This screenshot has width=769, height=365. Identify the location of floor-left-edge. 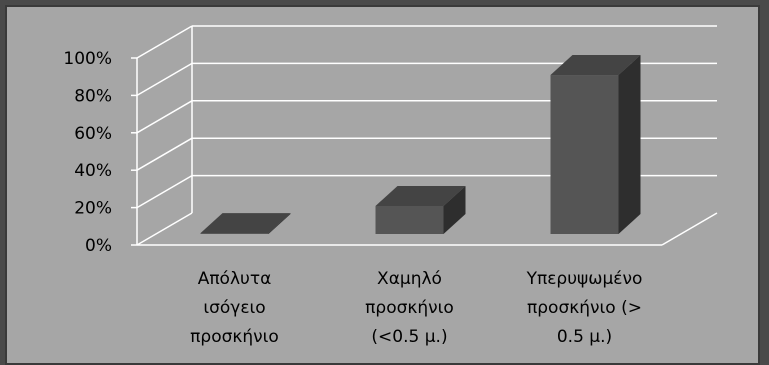
(164, 229).